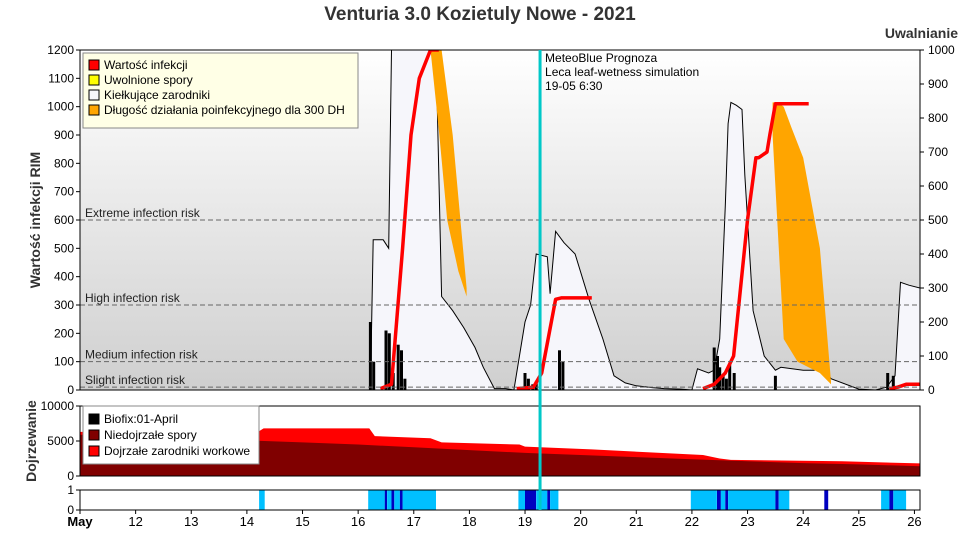  What do you see at coordinates (146, 65) in the screenshot?
I see `legend-label-infection: Wartość infekcji` at bounding box center [146, 65].